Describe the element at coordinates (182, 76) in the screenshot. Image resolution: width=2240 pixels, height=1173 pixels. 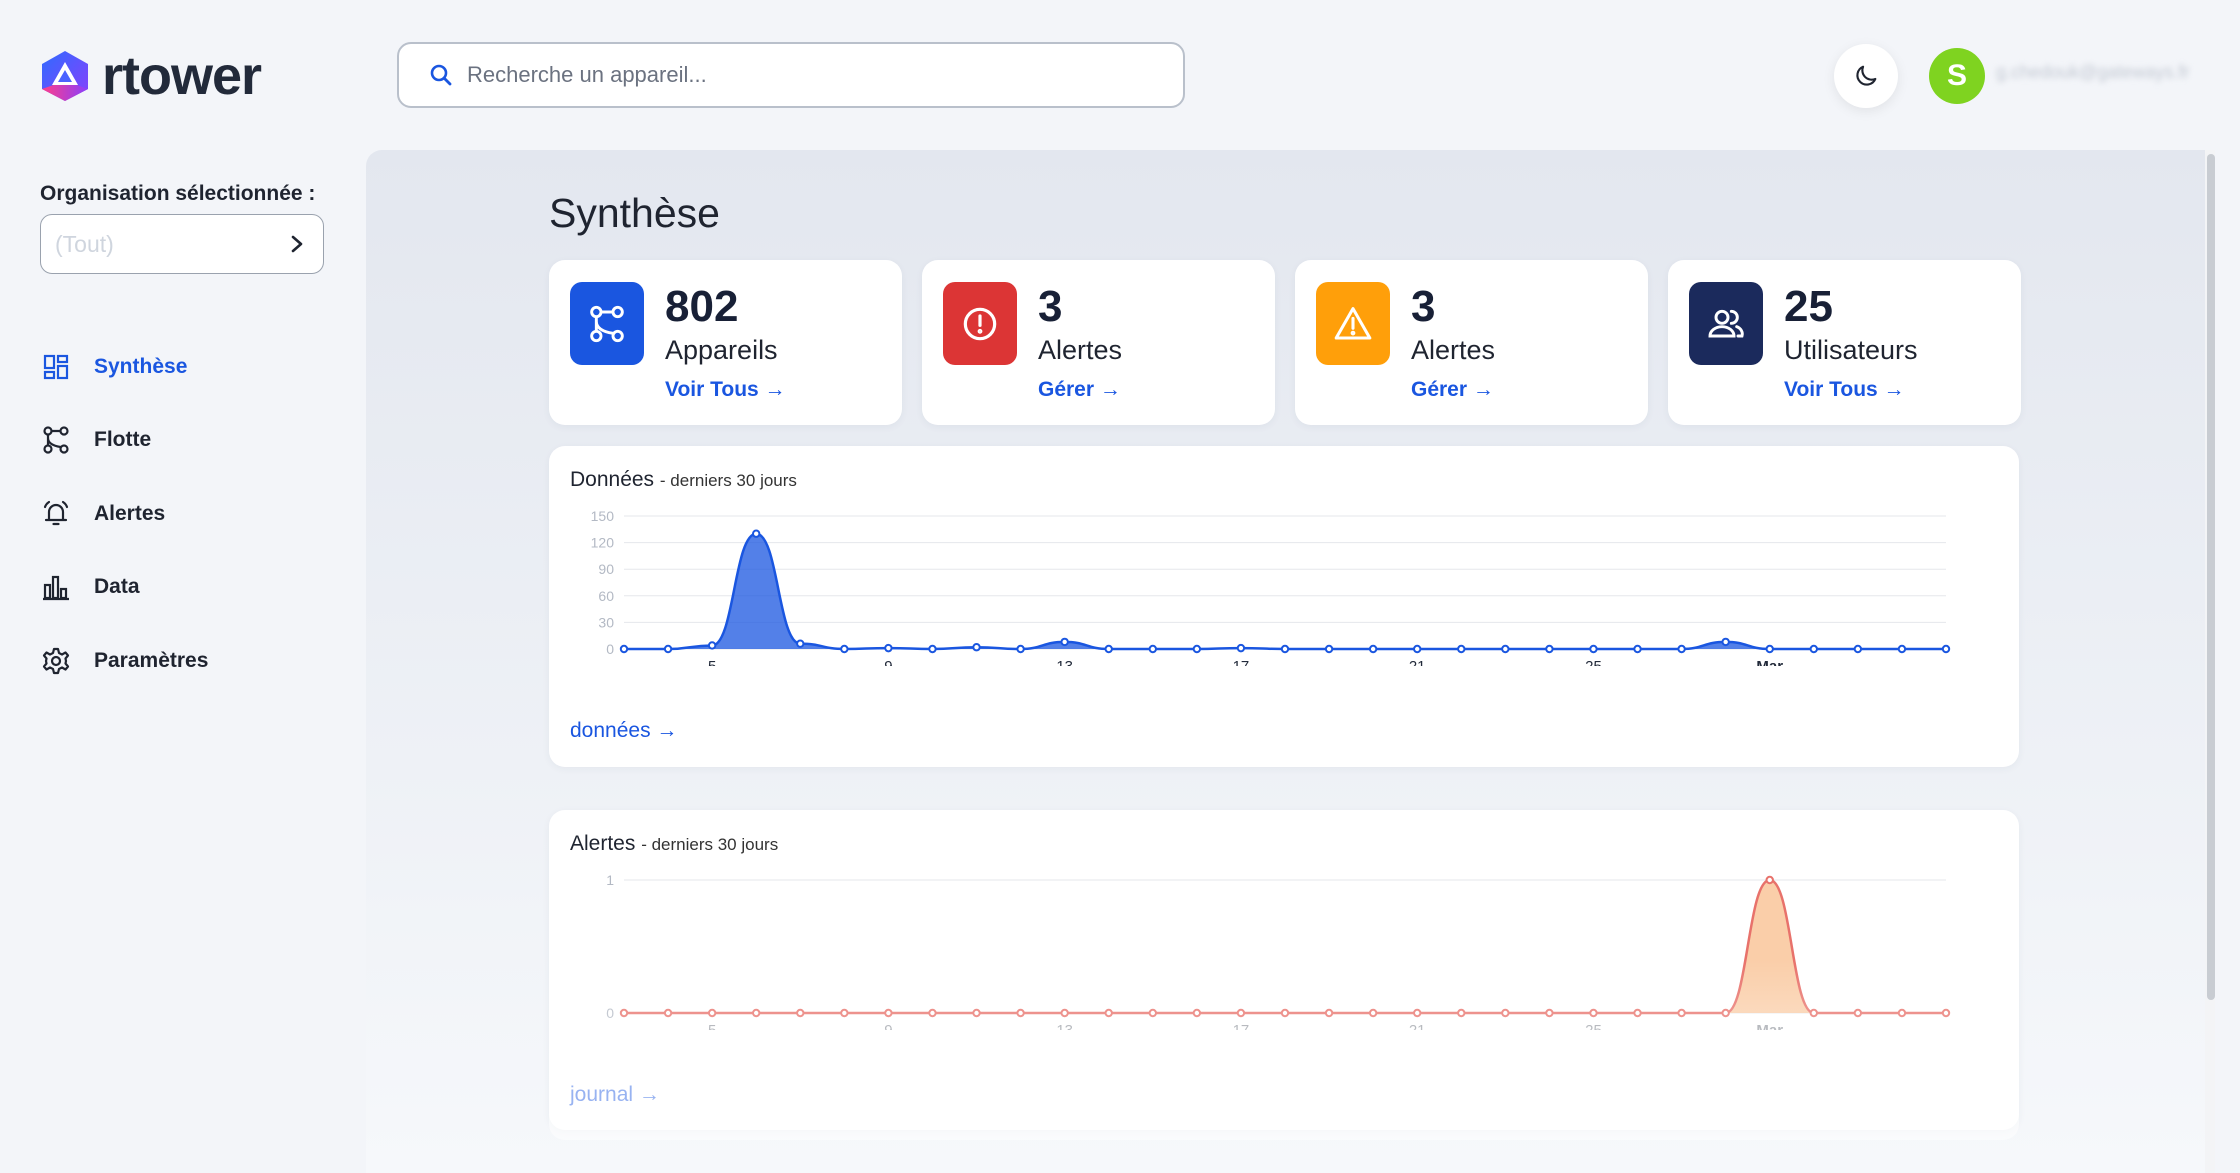
I see `logo-text: rtower` at that location.